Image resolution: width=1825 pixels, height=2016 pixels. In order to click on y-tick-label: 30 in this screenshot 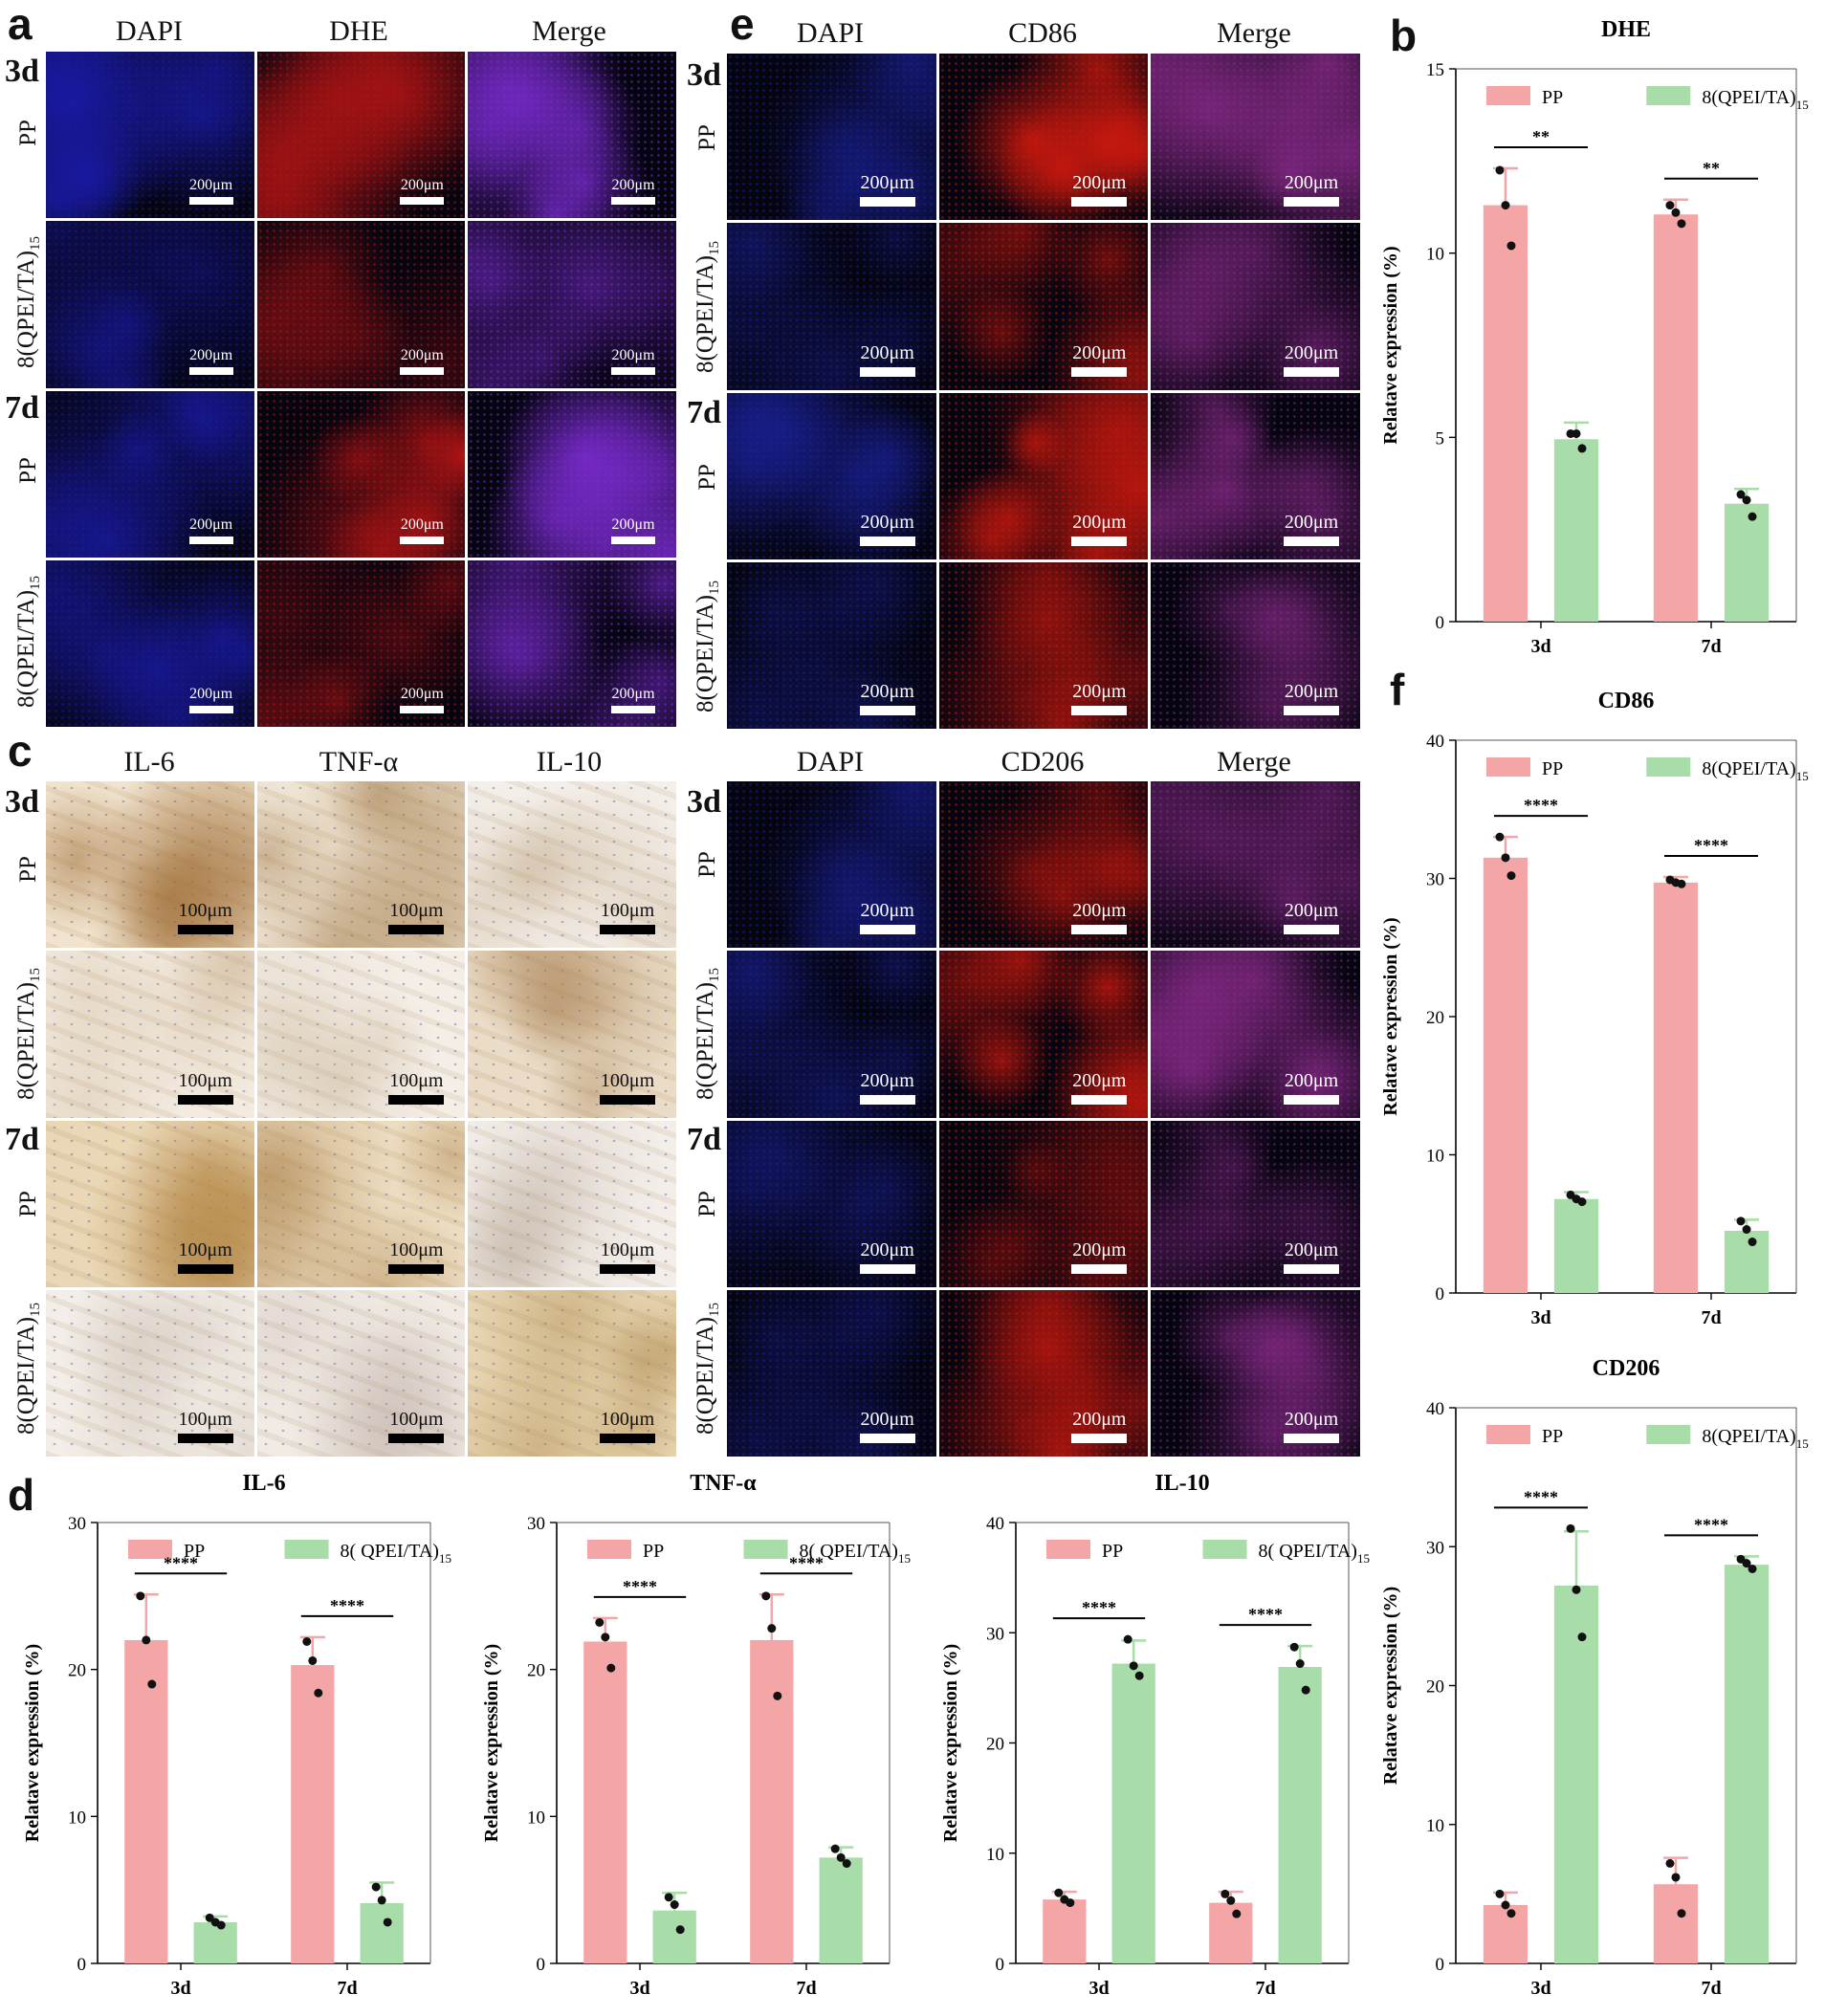, I will do `click(995, 1634)`.